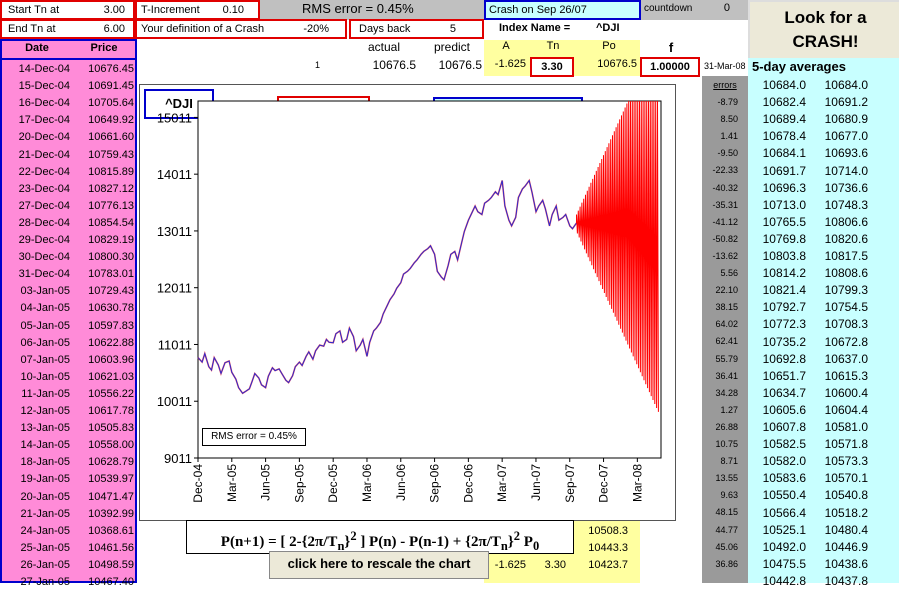 Image resolution: width=899 pixels, height=591 pixels. Describe the element at coordinates (45, 308) in the screenshot. I see `date-cell: 04-Jan-05` at that location.